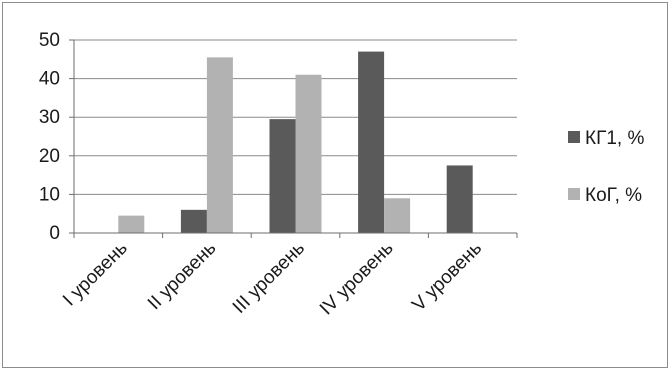  Describe the element at coordinates (182, 276) in the screenshot. I see `category-label: II уровень` at that location.